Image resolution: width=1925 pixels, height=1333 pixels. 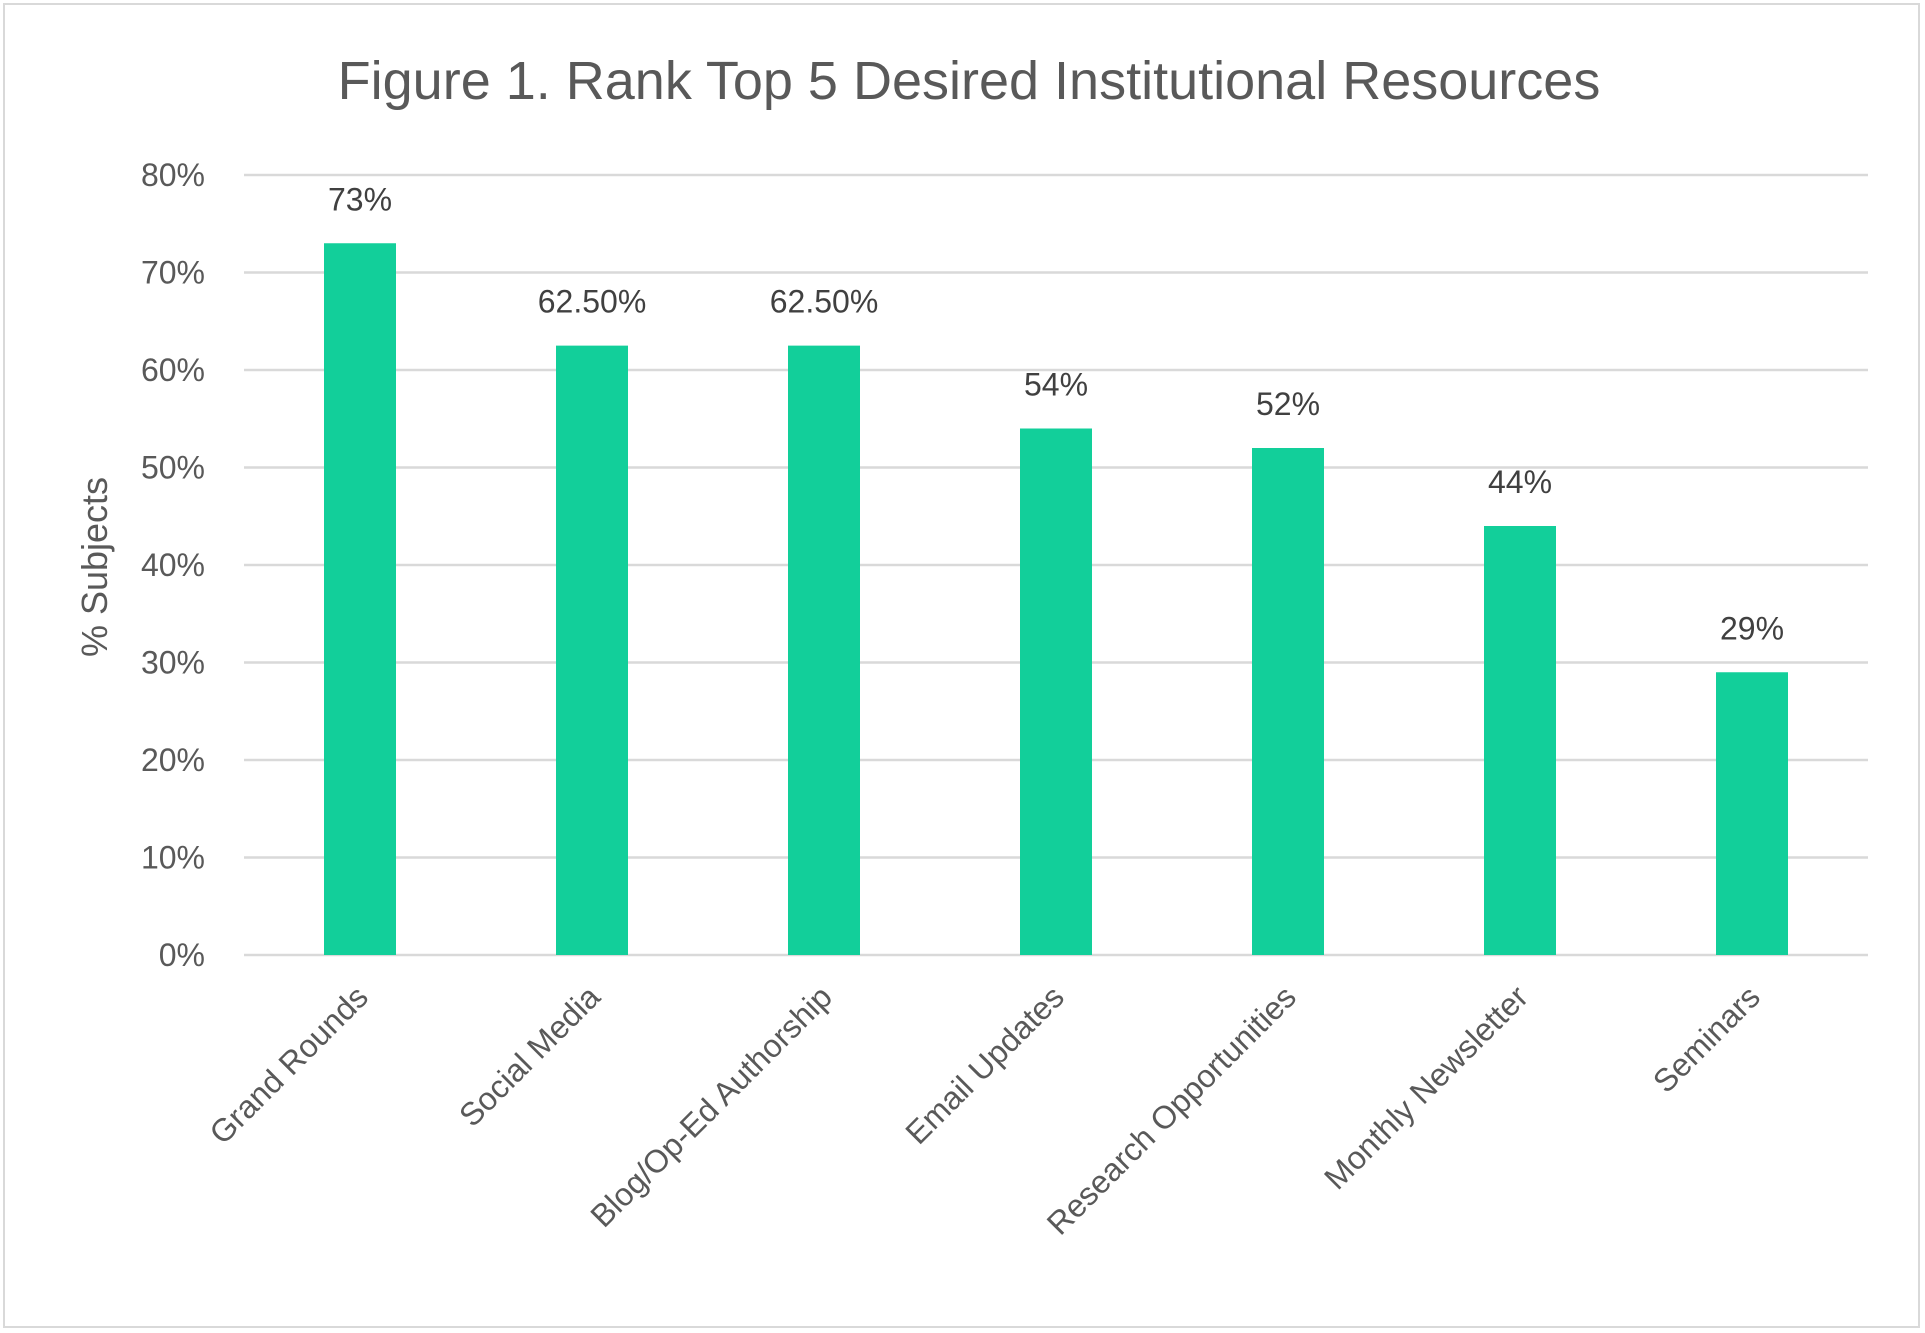 I want to click on data-label: 52%, so click(x=1288, y=404).